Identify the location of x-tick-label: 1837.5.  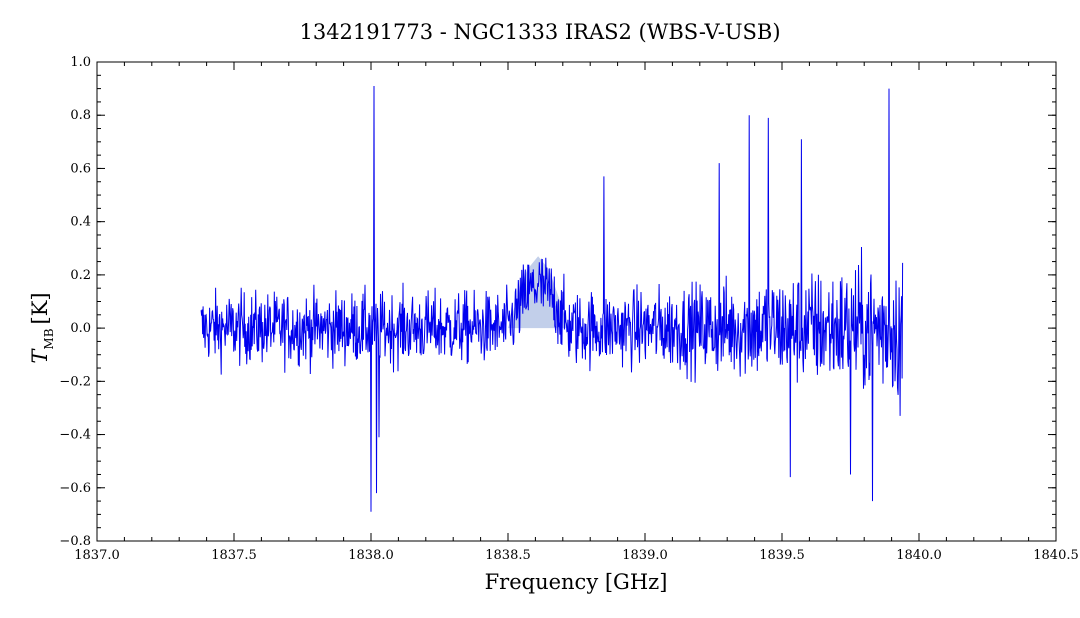
(234, 555).